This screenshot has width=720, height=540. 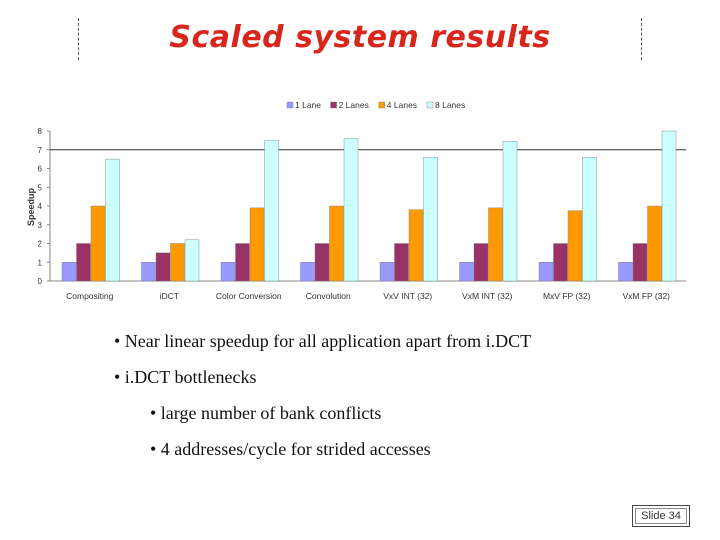 I want to click on legend-label: 2 Lanes, so click(x=354, y=105).